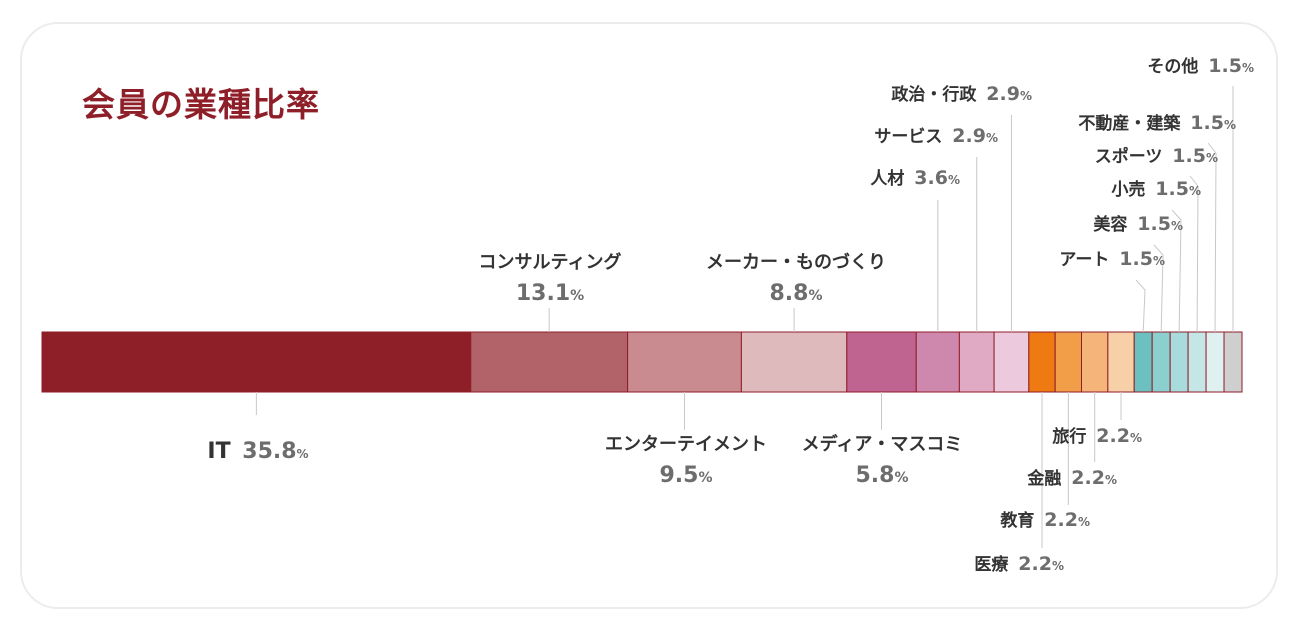  What do you see at coordinates (1071, 478) in the screenshot?
I see `segment-label: 金融 2.2%` at bounding box center [1071, 478].